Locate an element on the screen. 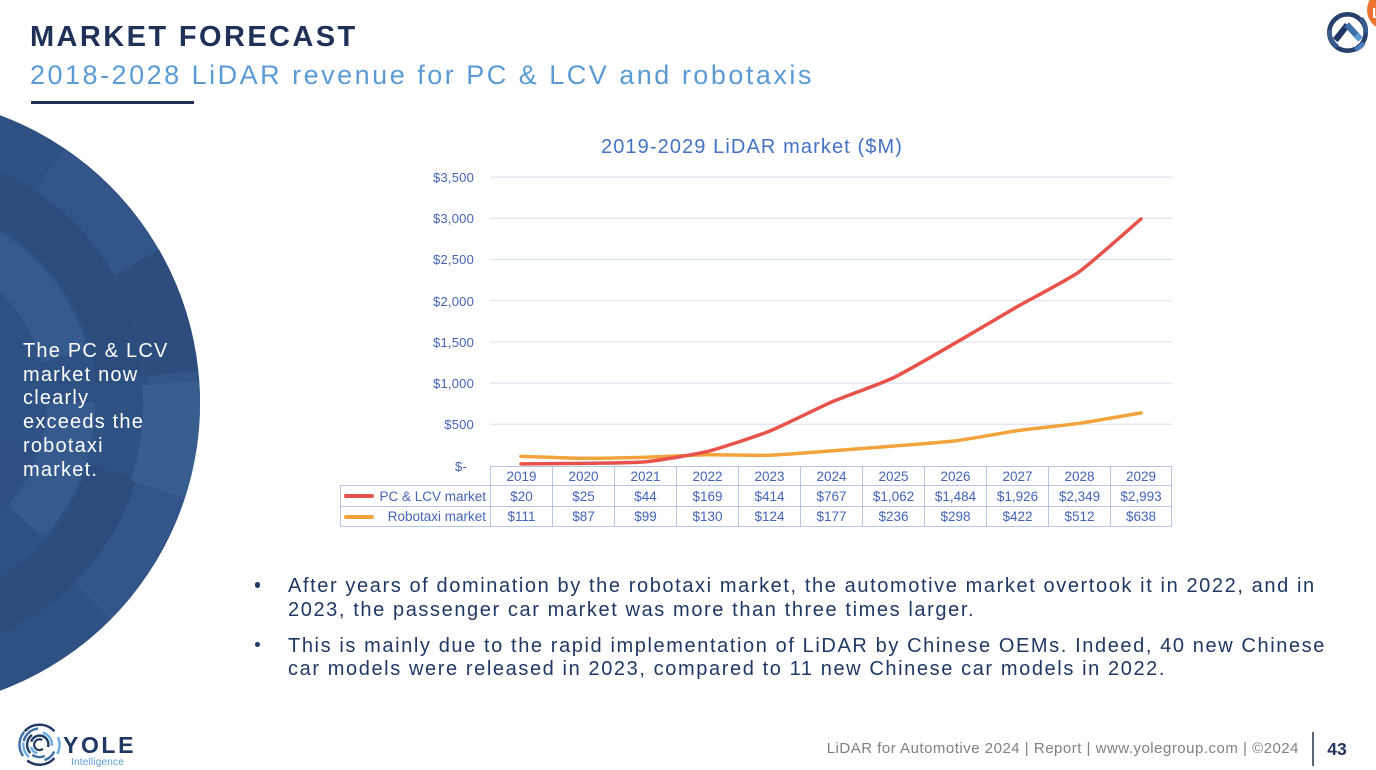  svg-text: YOLE is located at coordinates (99, 745).